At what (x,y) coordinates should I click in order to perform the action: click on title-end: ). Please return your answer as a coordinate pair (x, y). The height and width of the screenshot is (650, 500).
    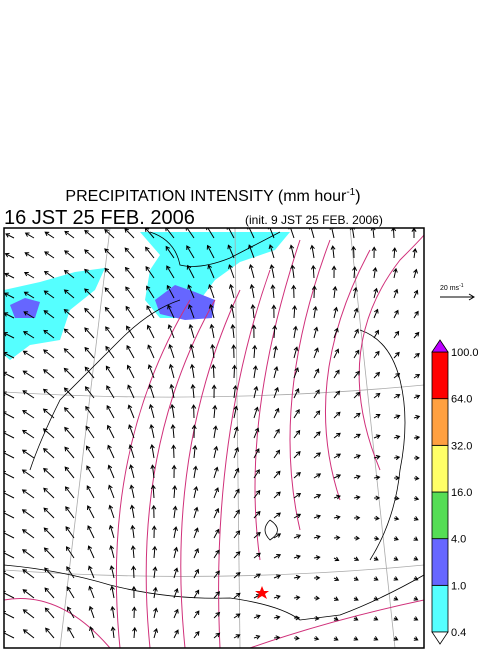
    Looking at the image, I should click on (357, 196).